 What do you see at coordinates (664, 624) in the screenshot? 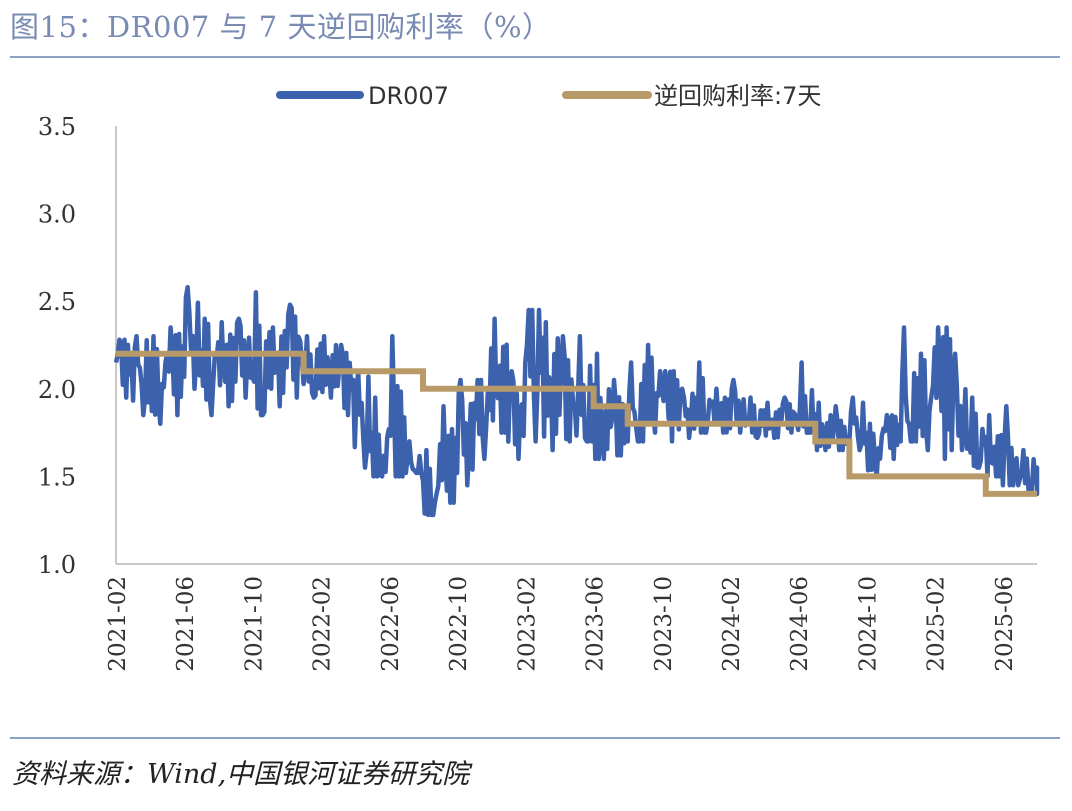
I see `x-tick-label: 2023-10` at bounding box center [664, 624].